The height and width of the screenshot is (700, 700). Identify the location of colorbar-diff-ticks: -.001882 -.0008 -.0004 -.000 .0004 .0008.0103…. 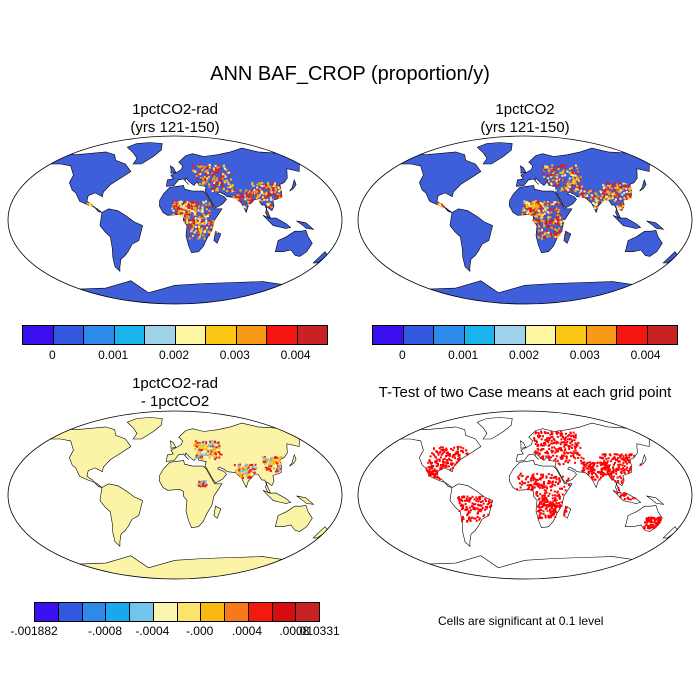
(174, 632).